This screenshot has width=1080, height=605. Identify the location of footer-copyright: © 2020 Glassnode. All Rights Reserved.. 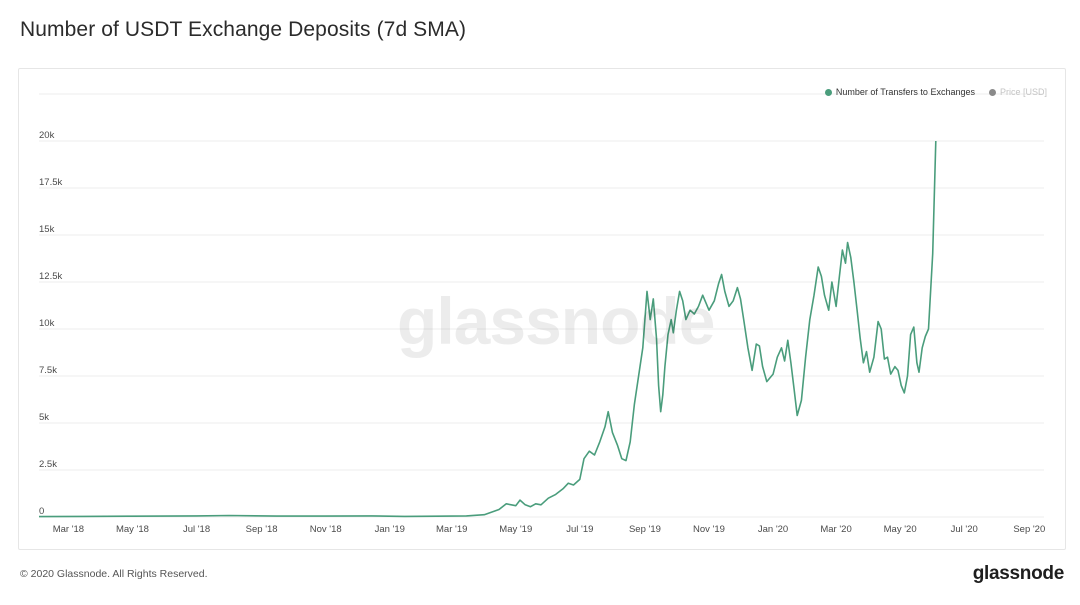
(114, 574).